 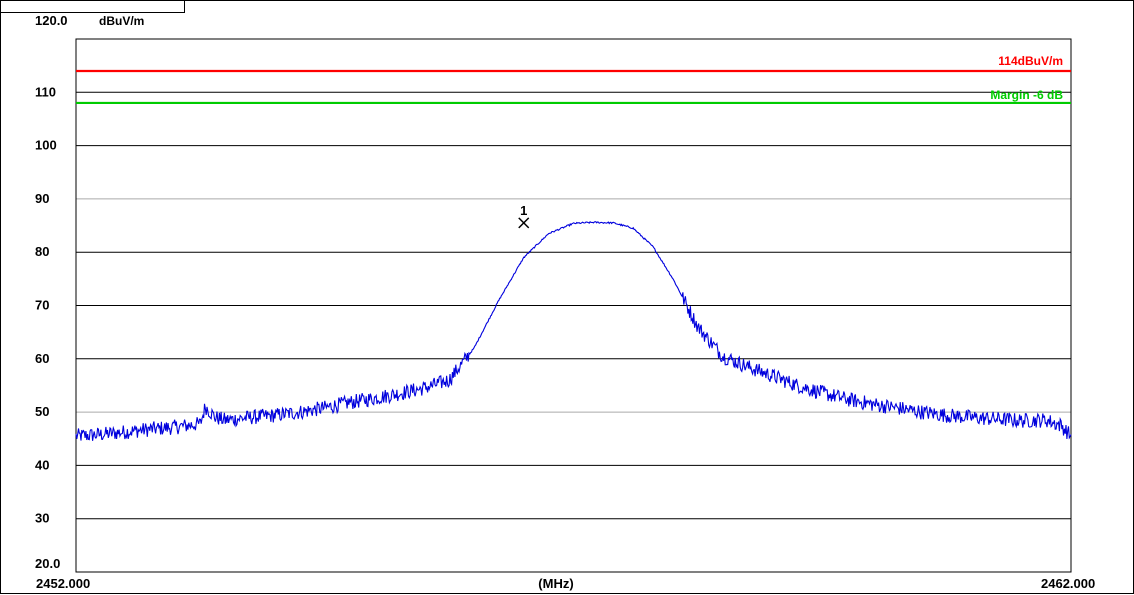 What do you see at coordinates (42, 251) in the screenshot?
I see `y-tick-label-80: 80` at bounding box center [42, 251].